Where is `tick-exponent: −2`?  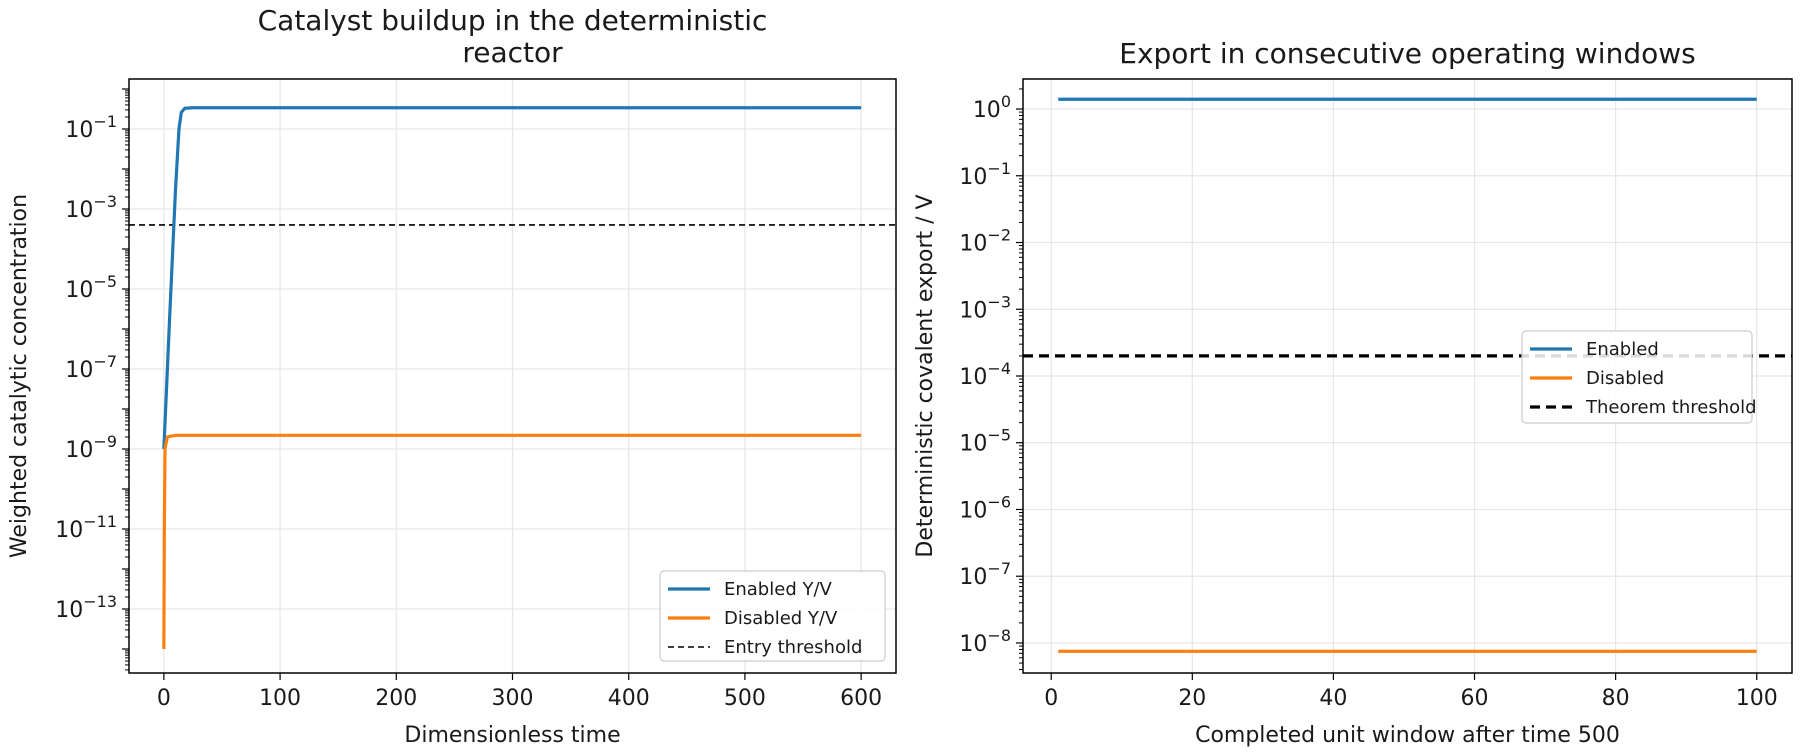
tick-exponent: −2 is located at coordinates (999, 235).